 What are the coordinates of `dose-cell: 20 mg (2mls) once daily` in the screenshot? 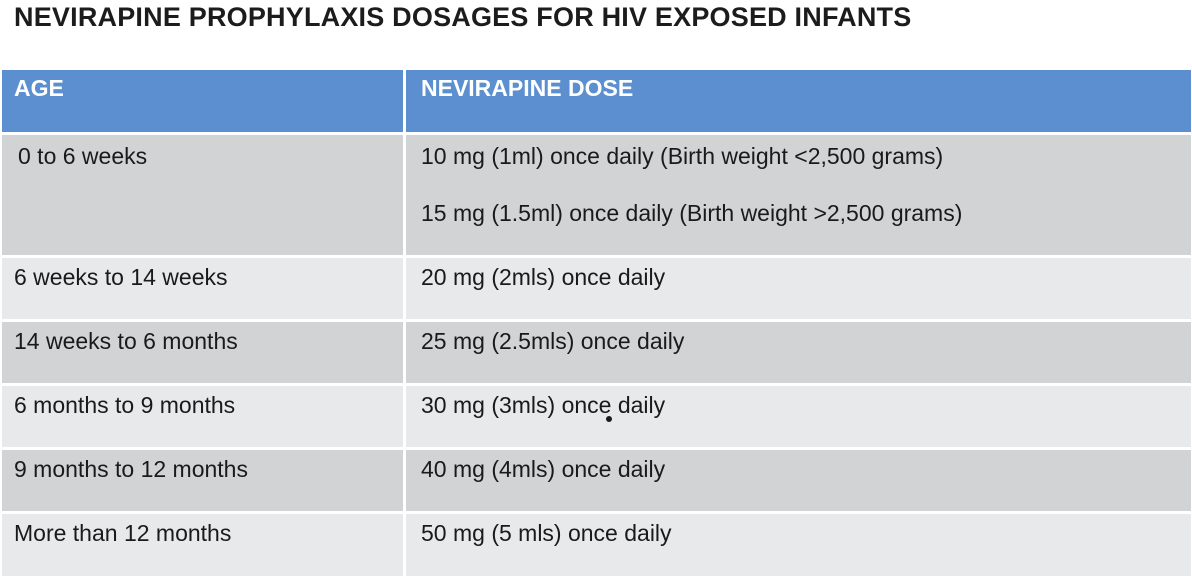 It's located at (798, 288).